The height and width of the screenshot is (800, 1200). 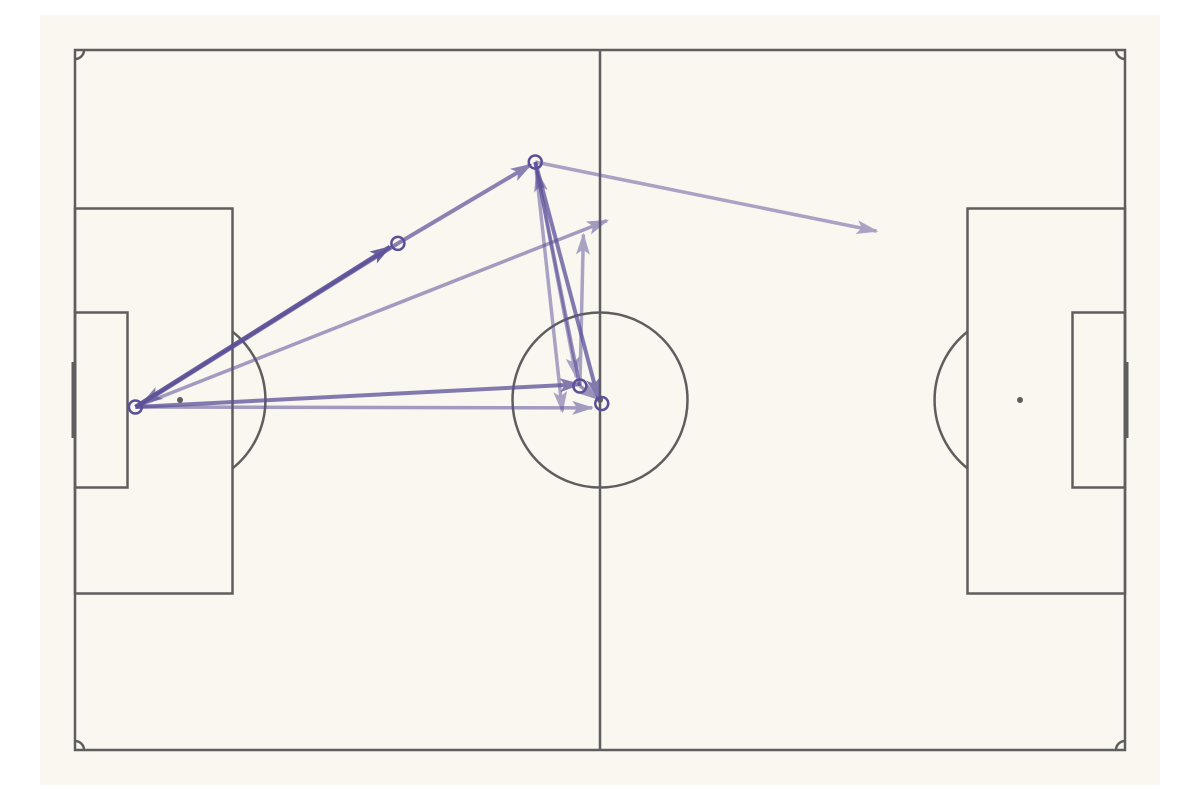 I want to click on pitch-marks, so click(x=600, y=400).